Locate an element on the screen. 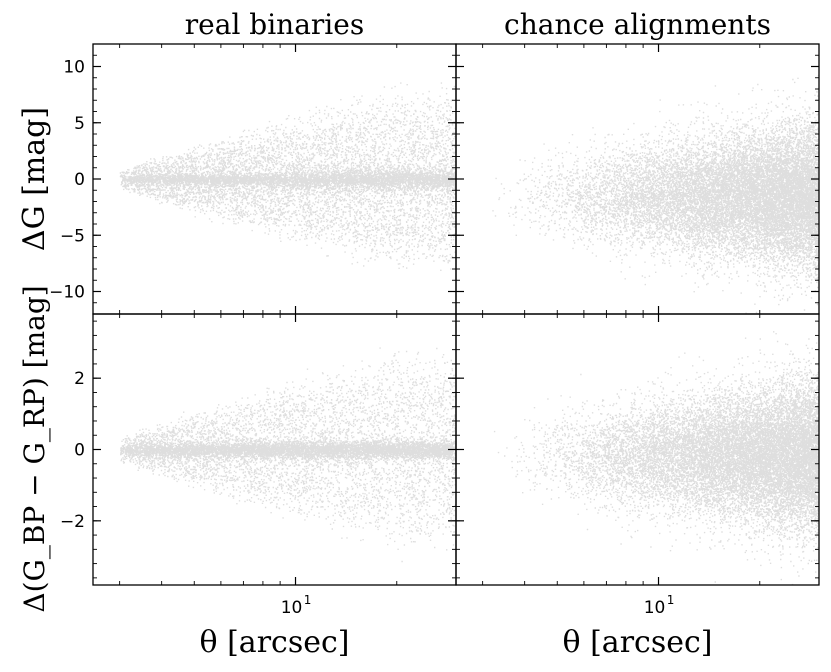  x-axis-label-left: θ [arcsec] is located at coordinates (275, 642).